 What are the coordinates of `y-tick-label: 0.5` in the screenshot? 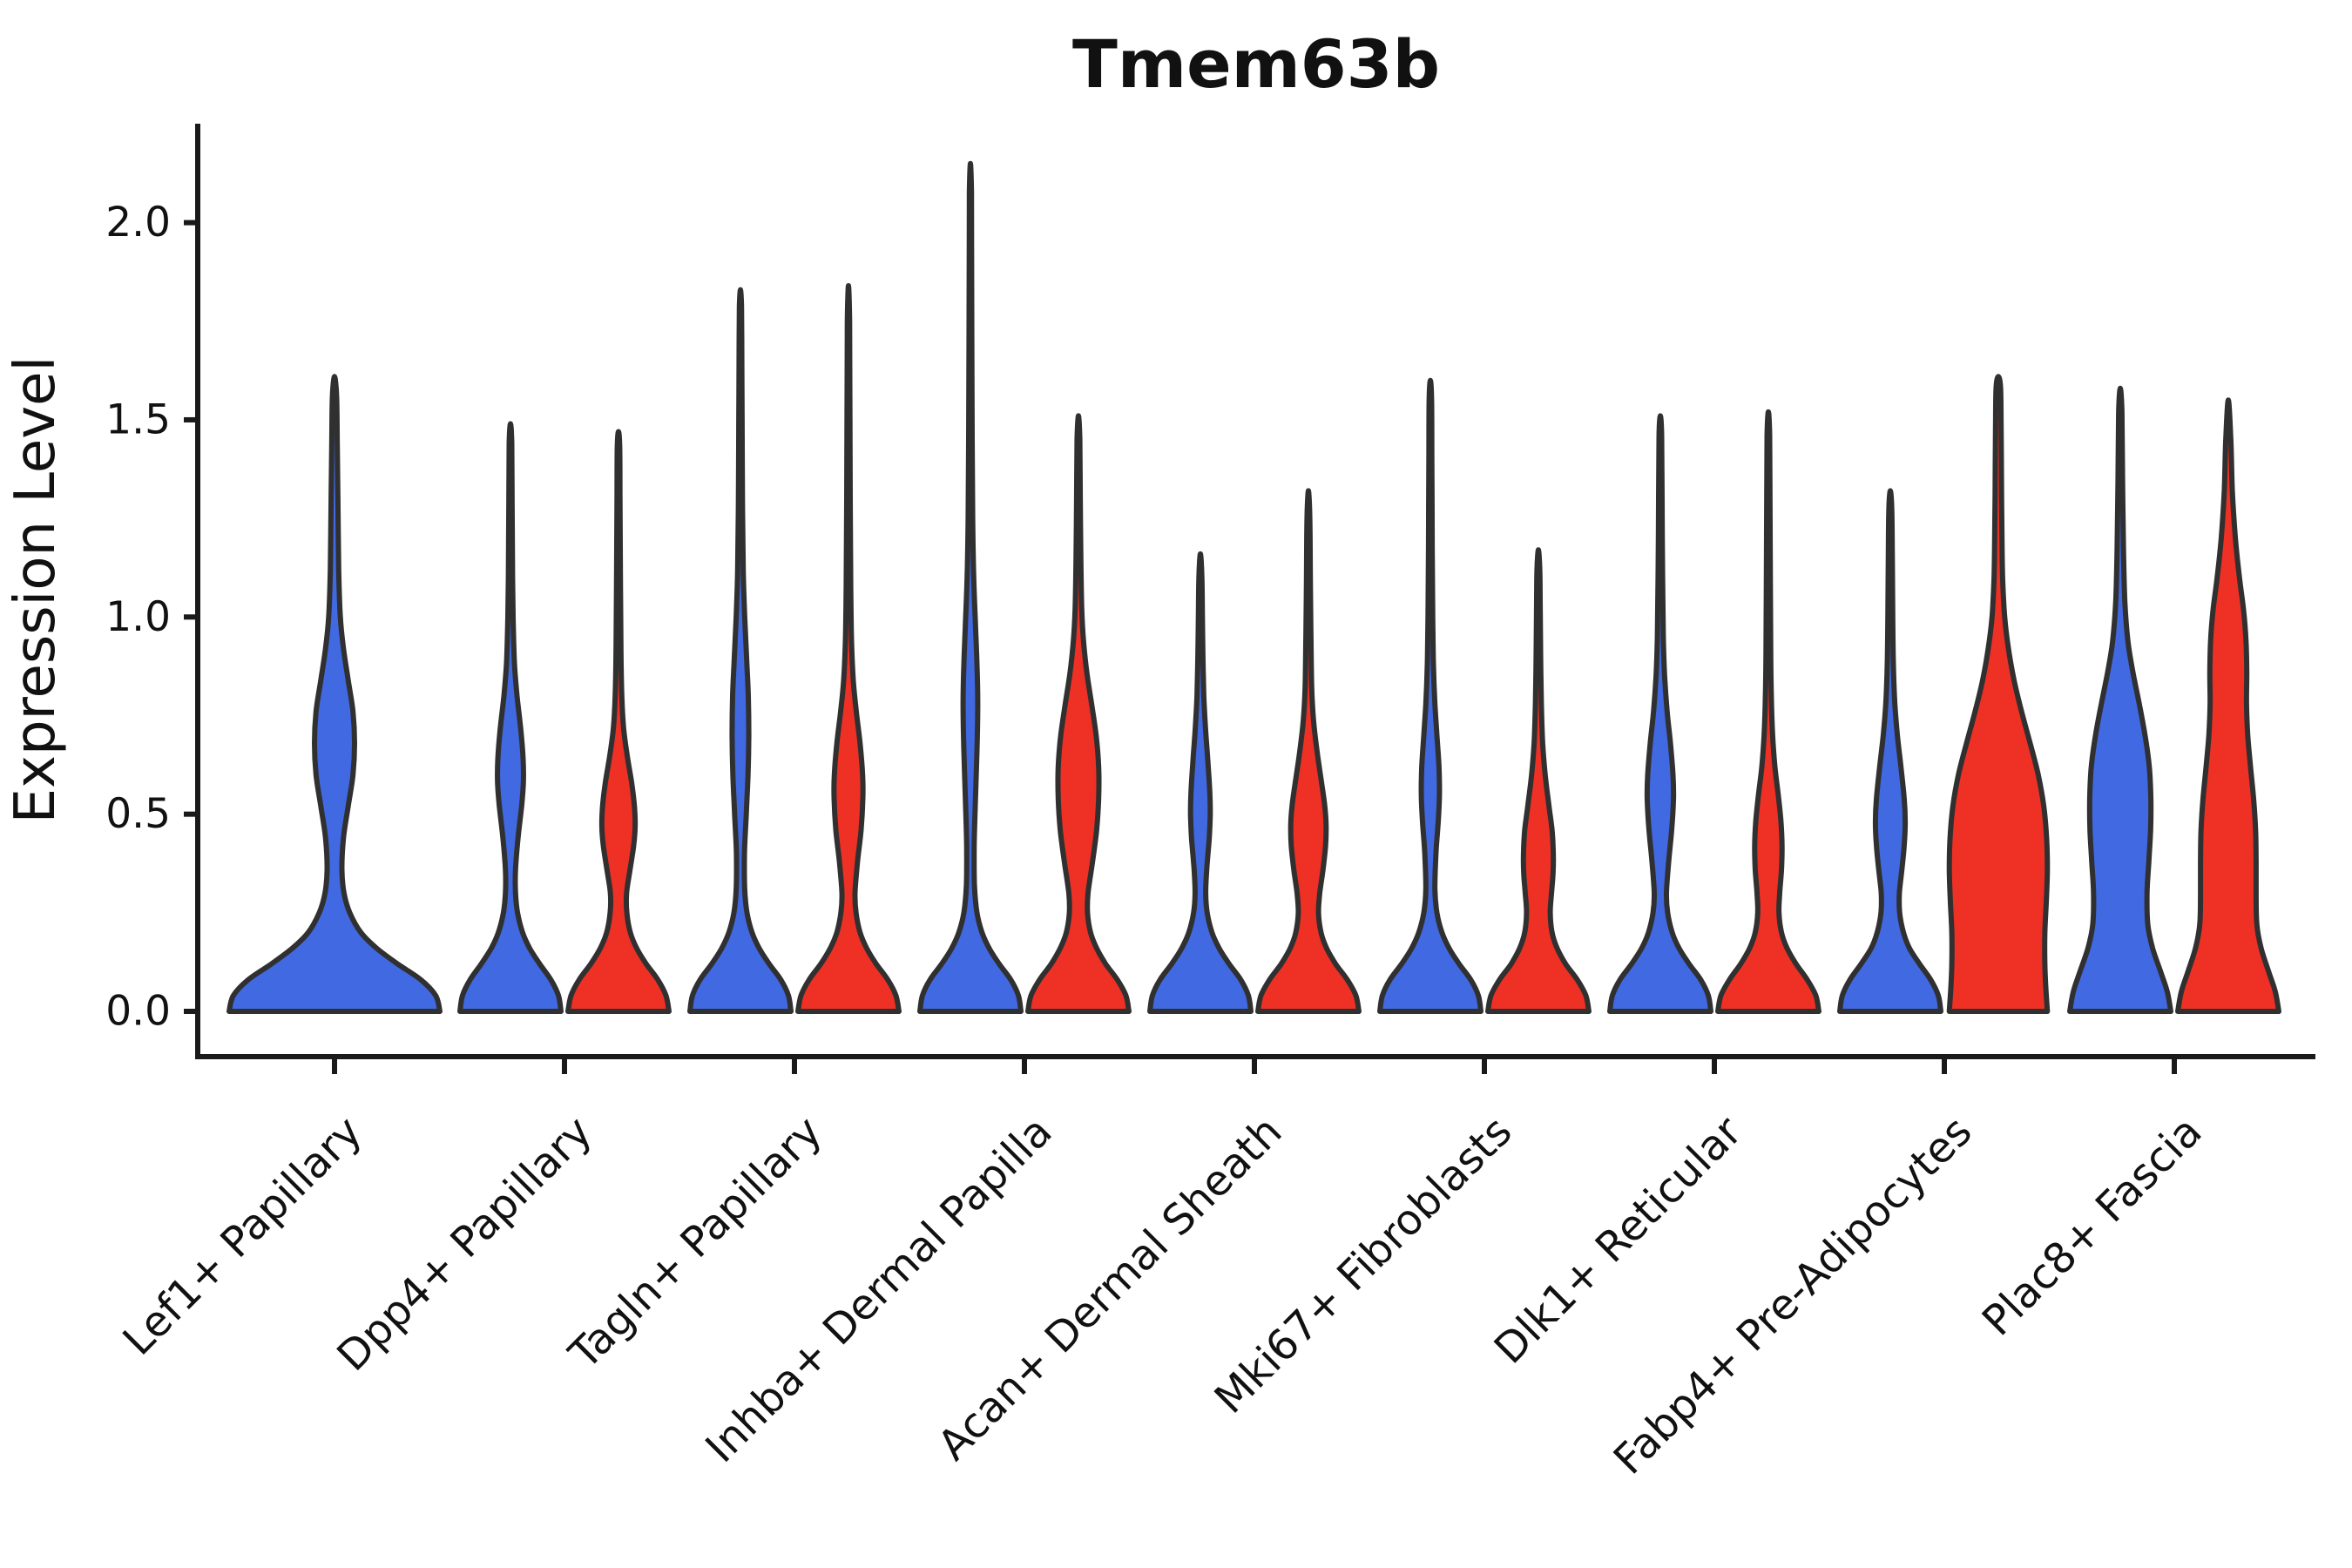 It's located at (138, 814).